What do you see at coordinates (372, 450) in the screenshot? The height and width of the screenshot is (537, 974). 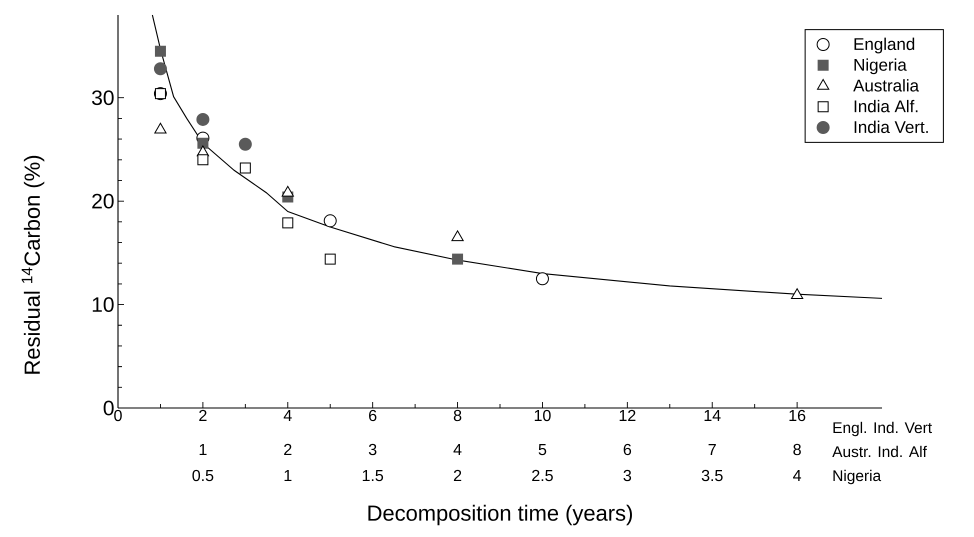 I see `x2-tick-label: 3` at bounding box center [372, 450].